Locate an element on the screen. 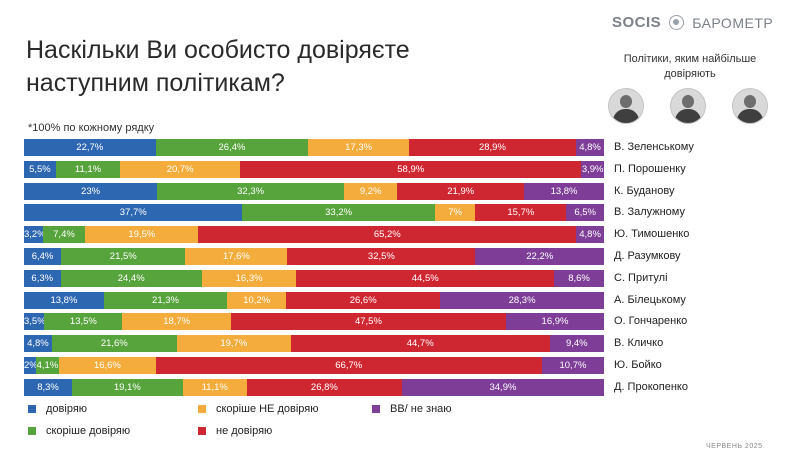  bar-segment-not_trust: 44,5% is located at coordinates (425, 278).